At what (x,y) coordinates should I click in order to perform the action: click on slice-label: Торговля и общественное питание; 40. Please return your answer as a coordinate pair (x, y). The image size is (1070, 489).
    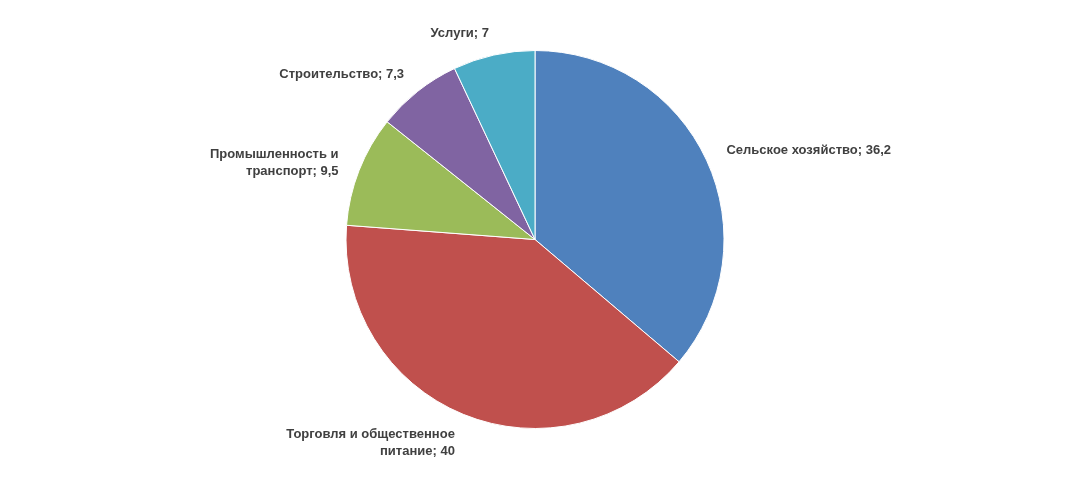
    Looking at the image, I should click on (370, 442).